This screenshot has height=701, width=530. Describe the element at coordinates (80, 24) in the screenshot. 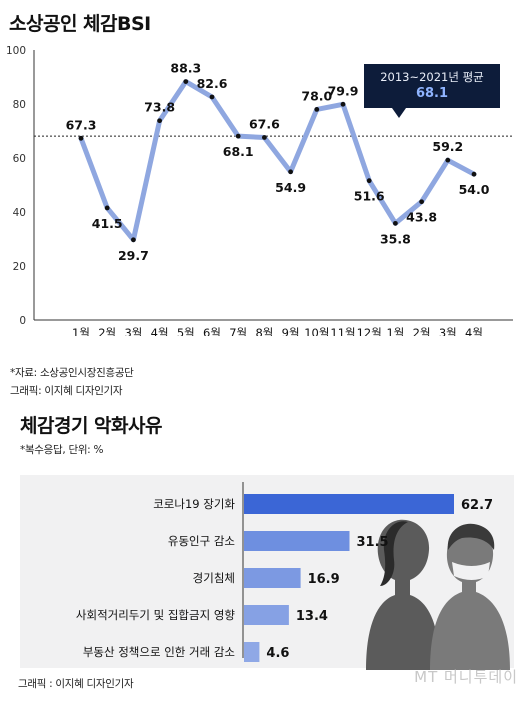

I see `line-chart-title: 소상공인 체감BSI` at that location.